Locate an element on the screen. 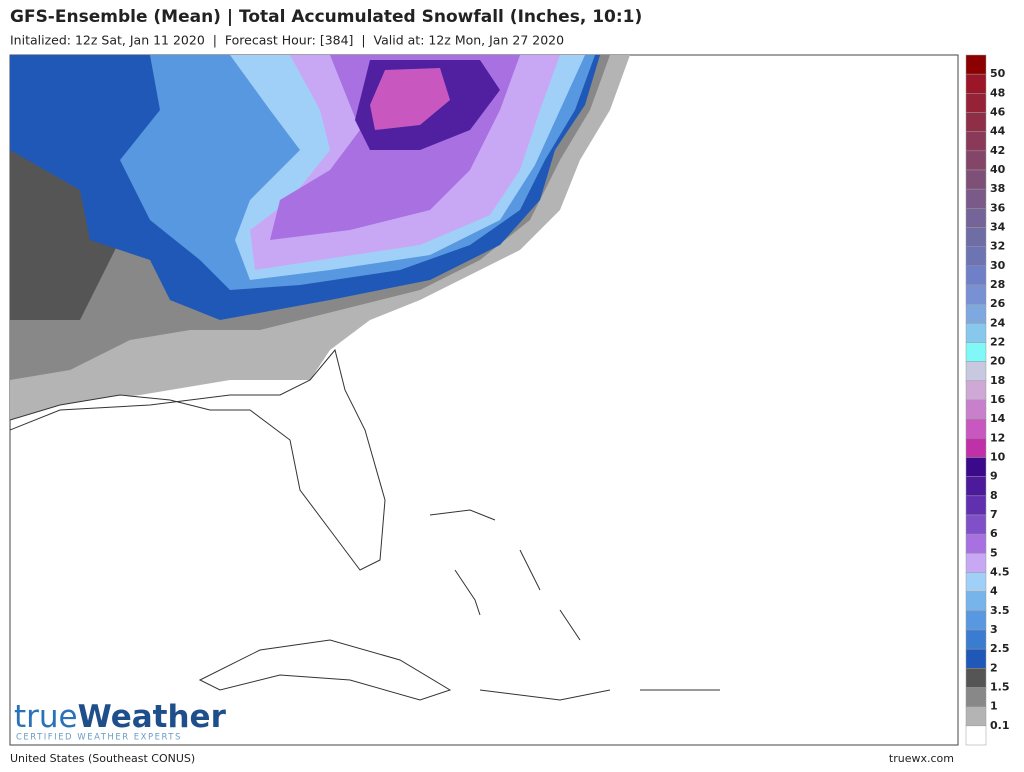 This screenshot has height=772, width=1024. legend-label: 24 is located at coordinates (998, 322).